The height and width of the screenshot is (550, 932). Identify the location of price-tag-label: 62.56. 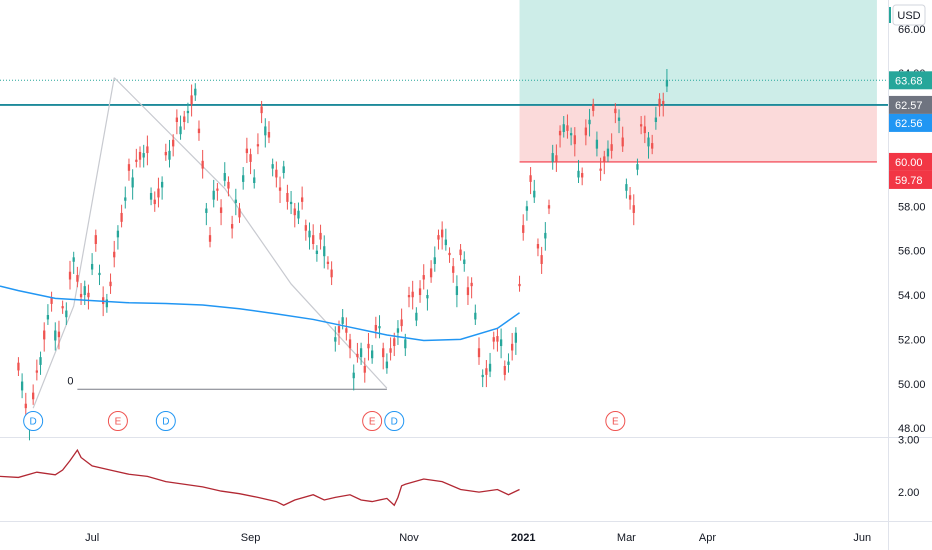
(909, 124).